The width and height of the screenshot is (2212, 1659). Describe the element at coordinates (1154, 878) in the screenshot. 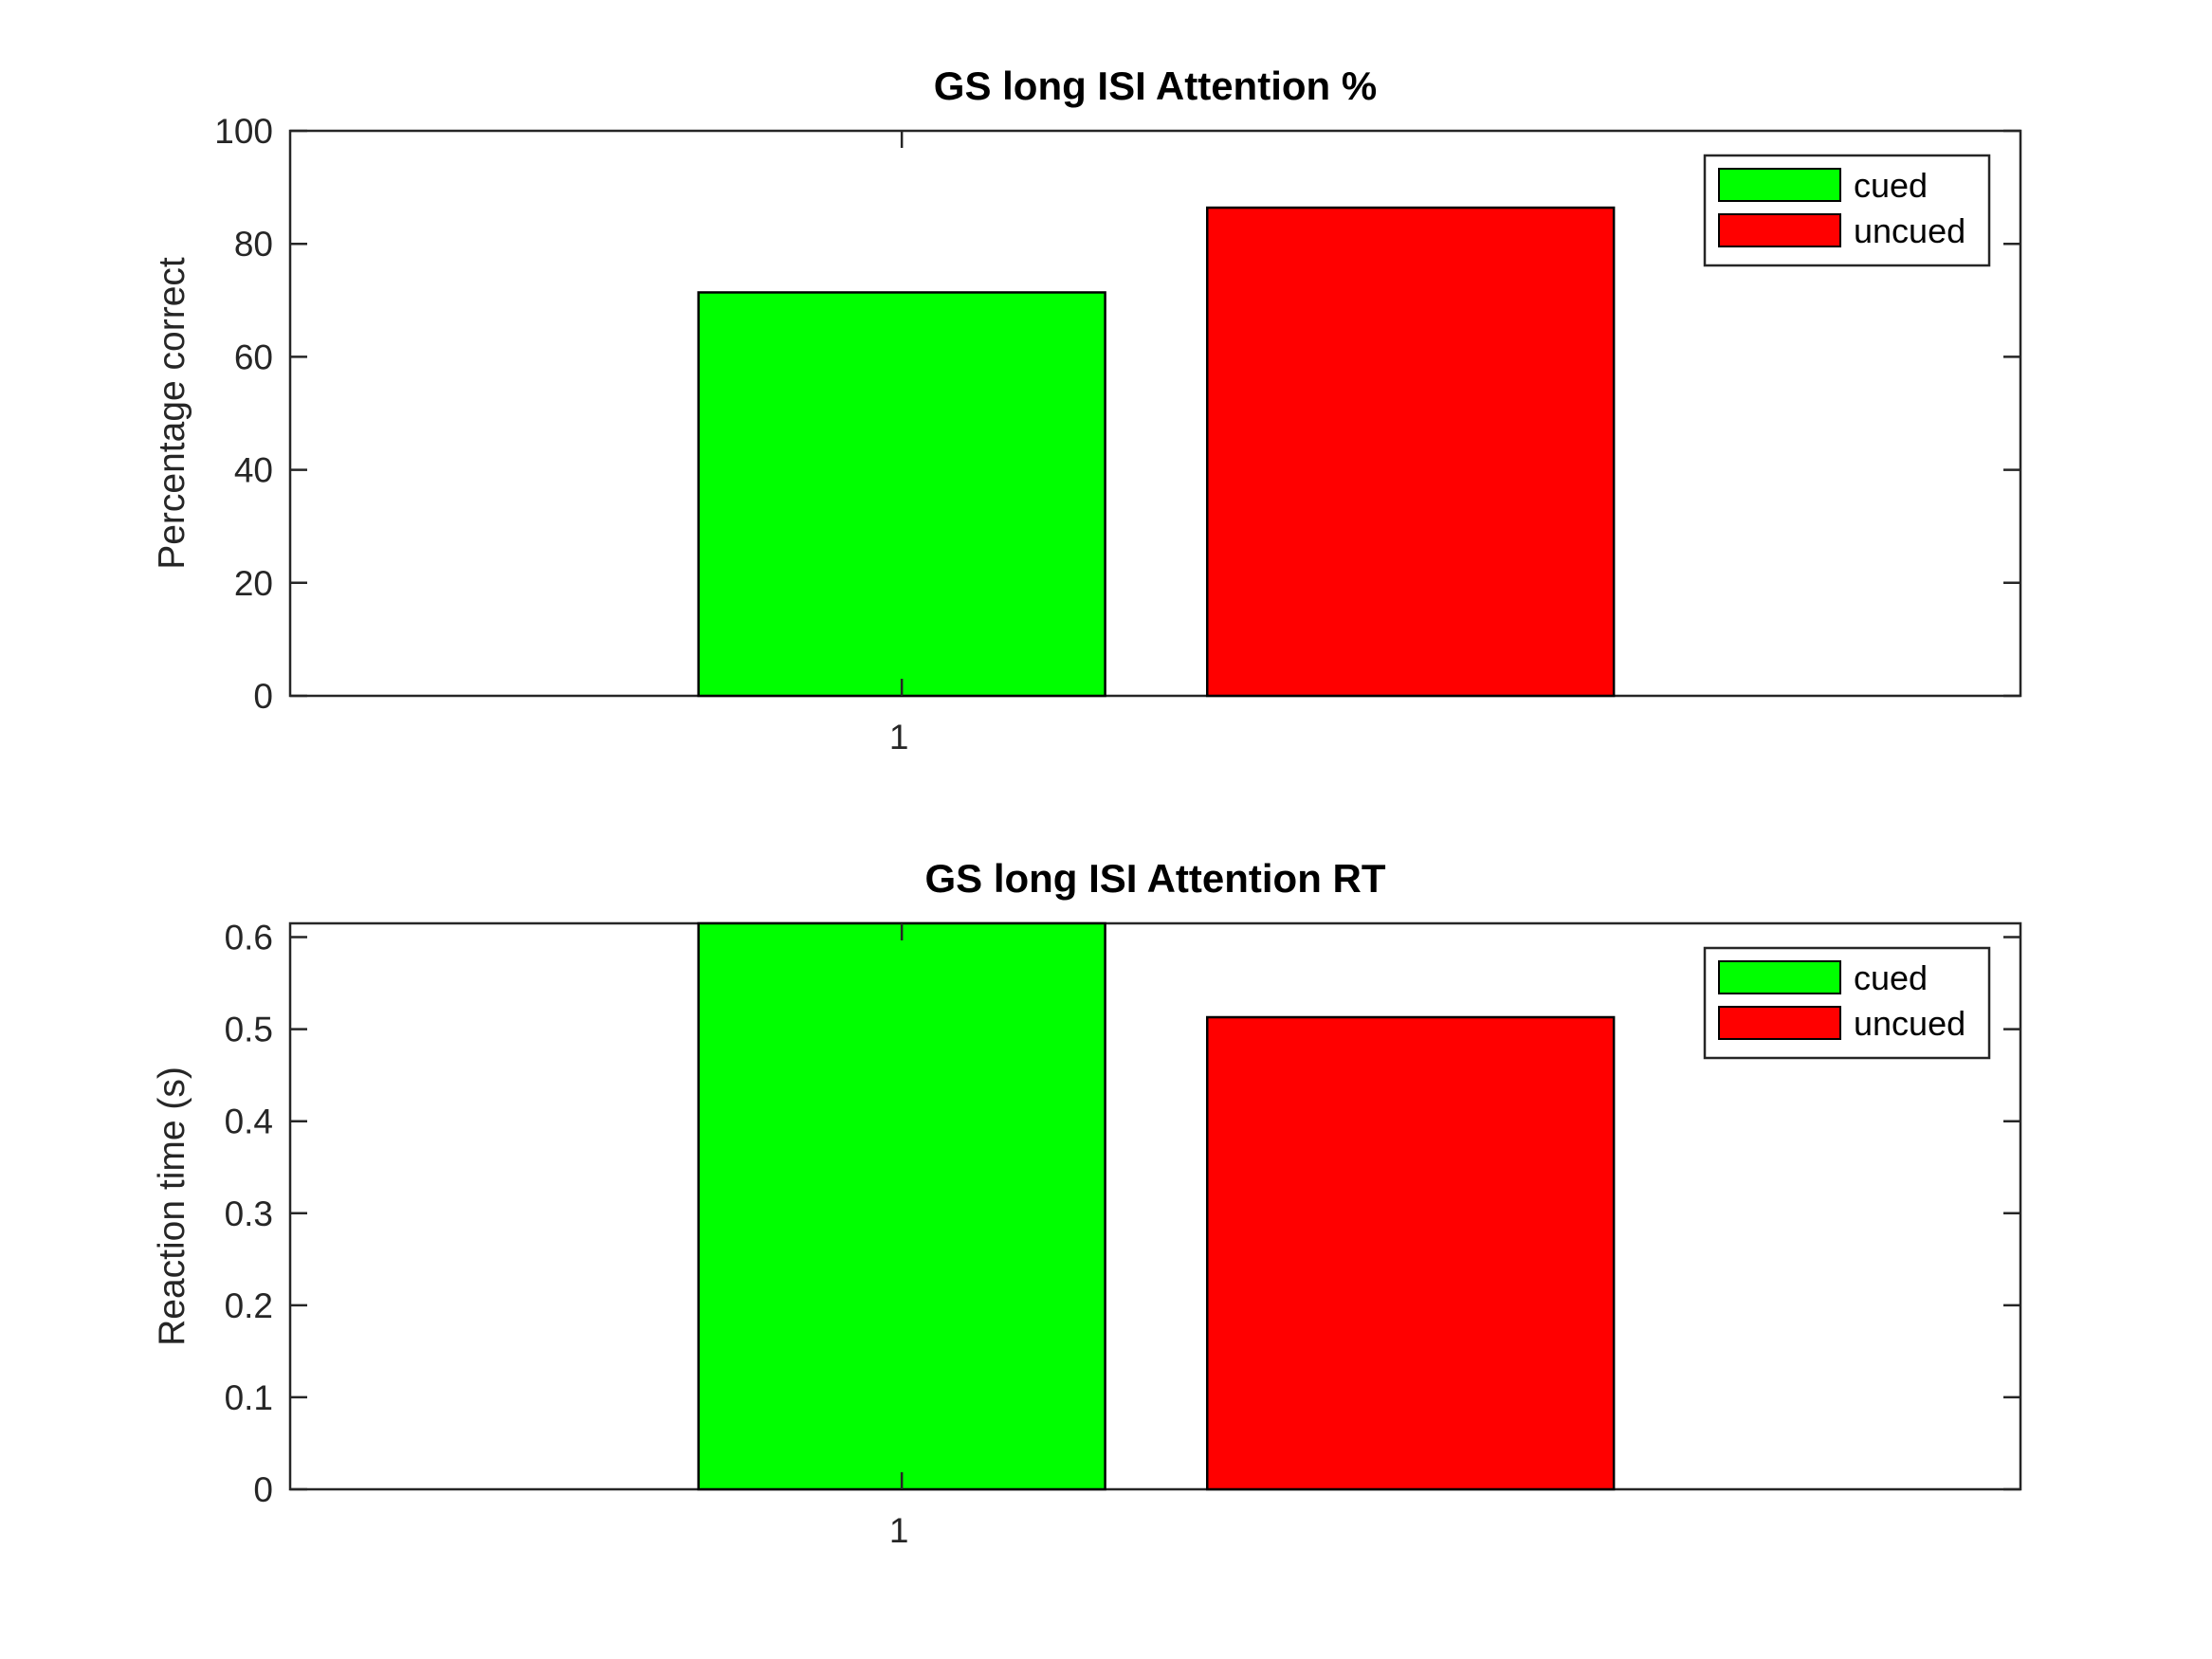

I see `chart-title: GS long ISI Attention RT` at that location.